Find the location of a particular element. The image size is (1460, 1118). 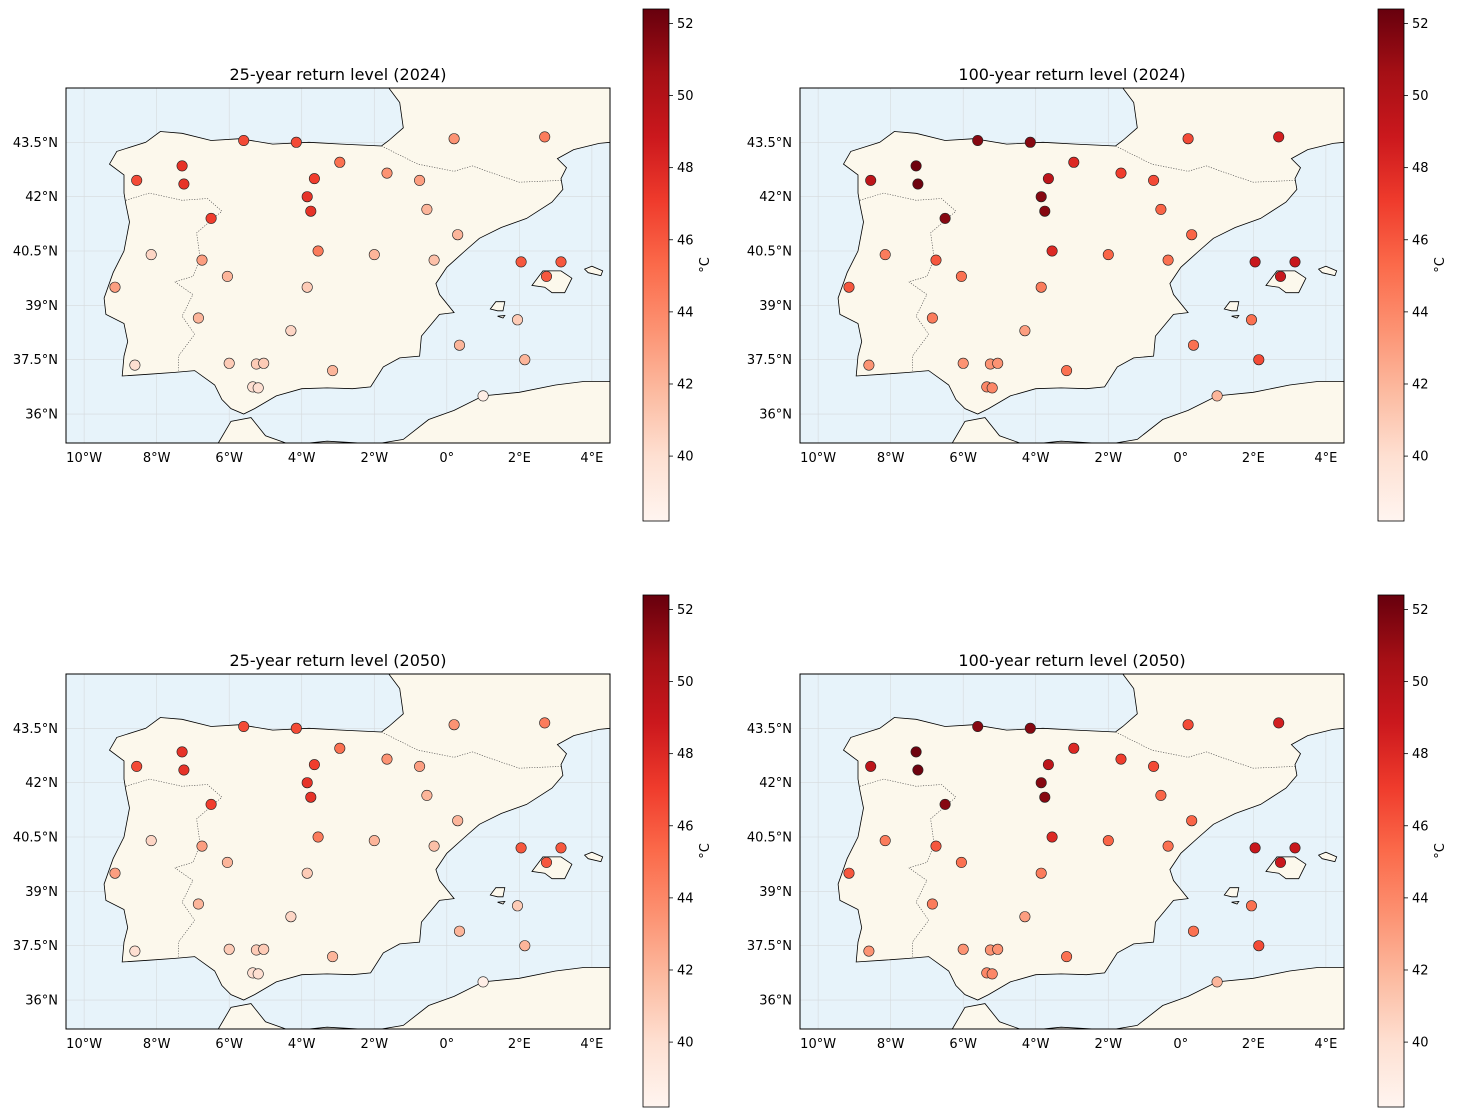

lon-tick-label: 10°W is located at coordinates (84, 1044).